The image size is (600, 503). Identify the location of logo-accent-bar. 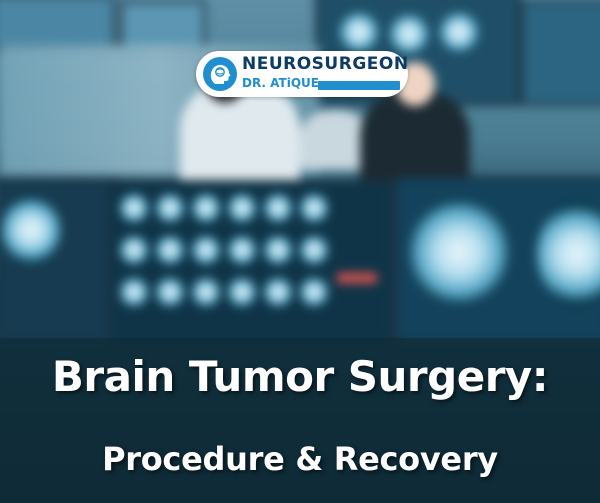
(359, 85).